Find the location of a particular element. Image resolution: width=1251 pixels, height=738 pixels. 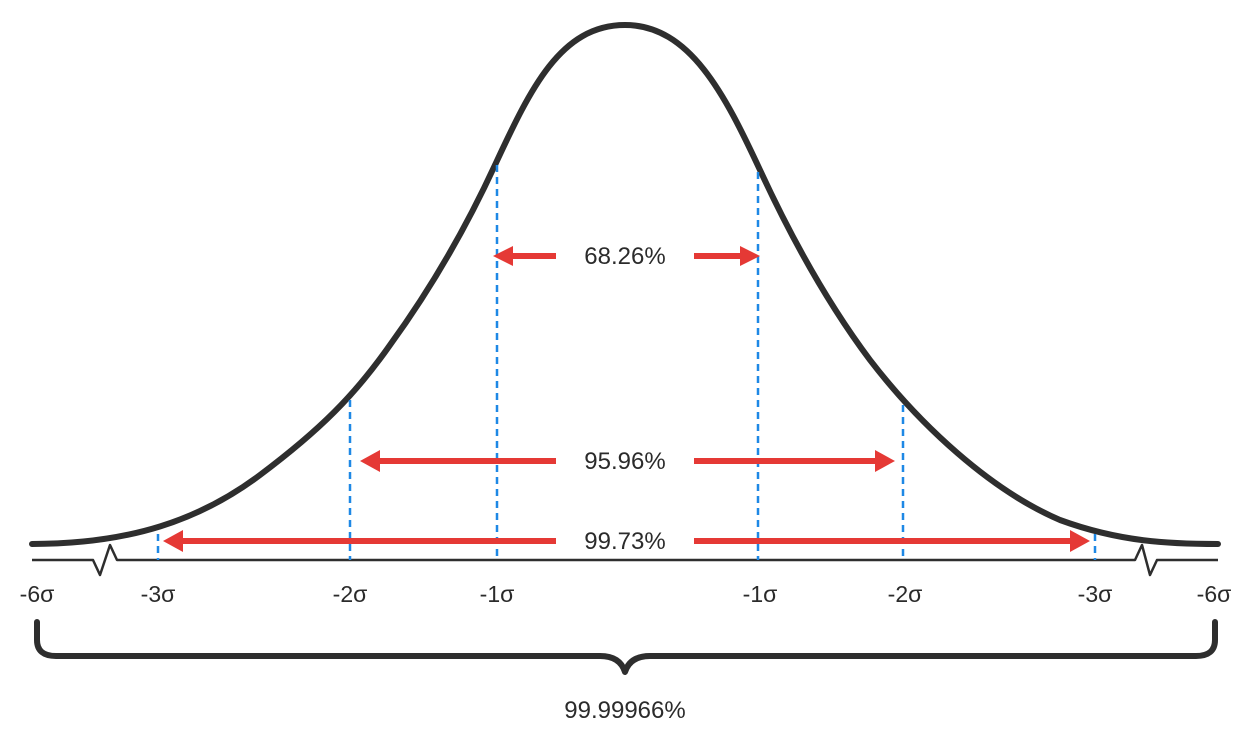

tick-label-minus-6: -6σ is located at coordinates (37, 594).